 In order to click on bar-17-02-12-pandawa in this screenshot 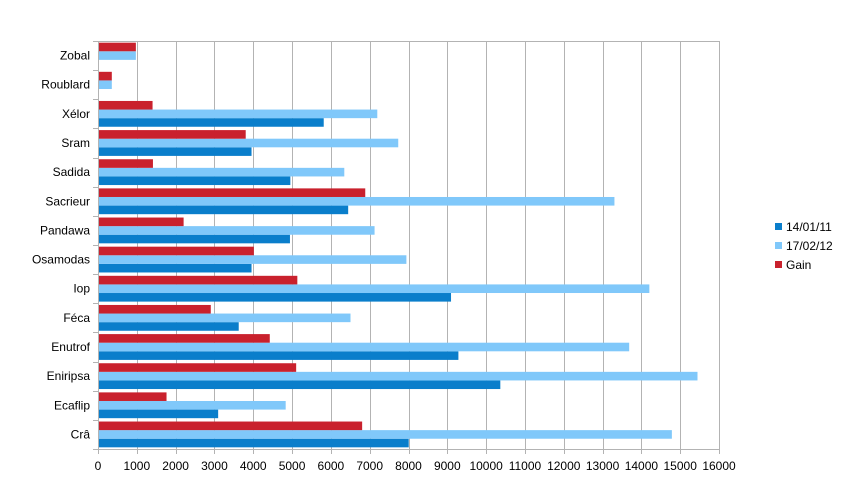, I will do `click(237, 230)`.